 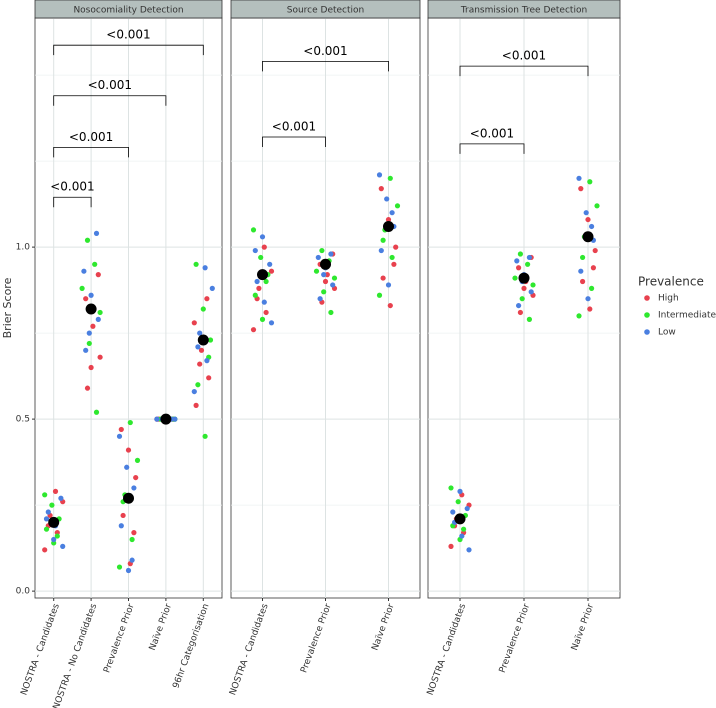 I want to click on legend-title: Prevalence, so click(x=671, y=282).